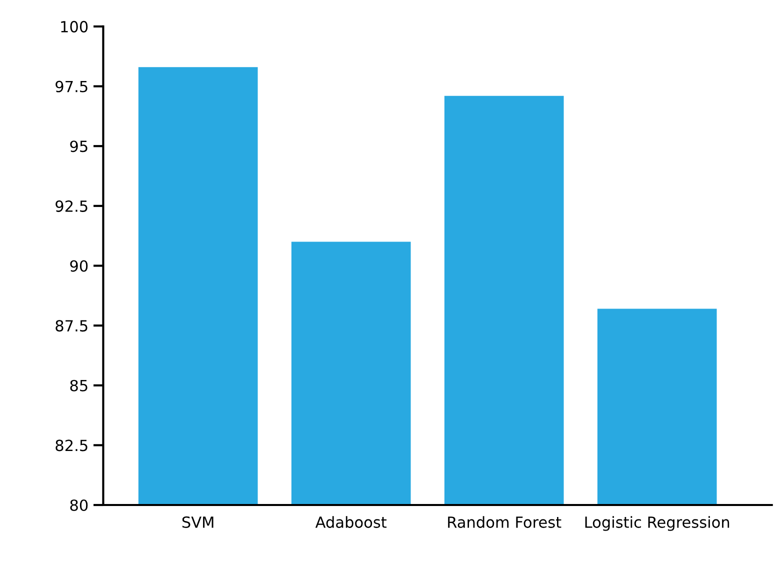 This screenshot has height=563, width=782. Describe the element at coordinates (505, 522) in the screenshot. I see `x-tick-label: Random Forest` at that location.